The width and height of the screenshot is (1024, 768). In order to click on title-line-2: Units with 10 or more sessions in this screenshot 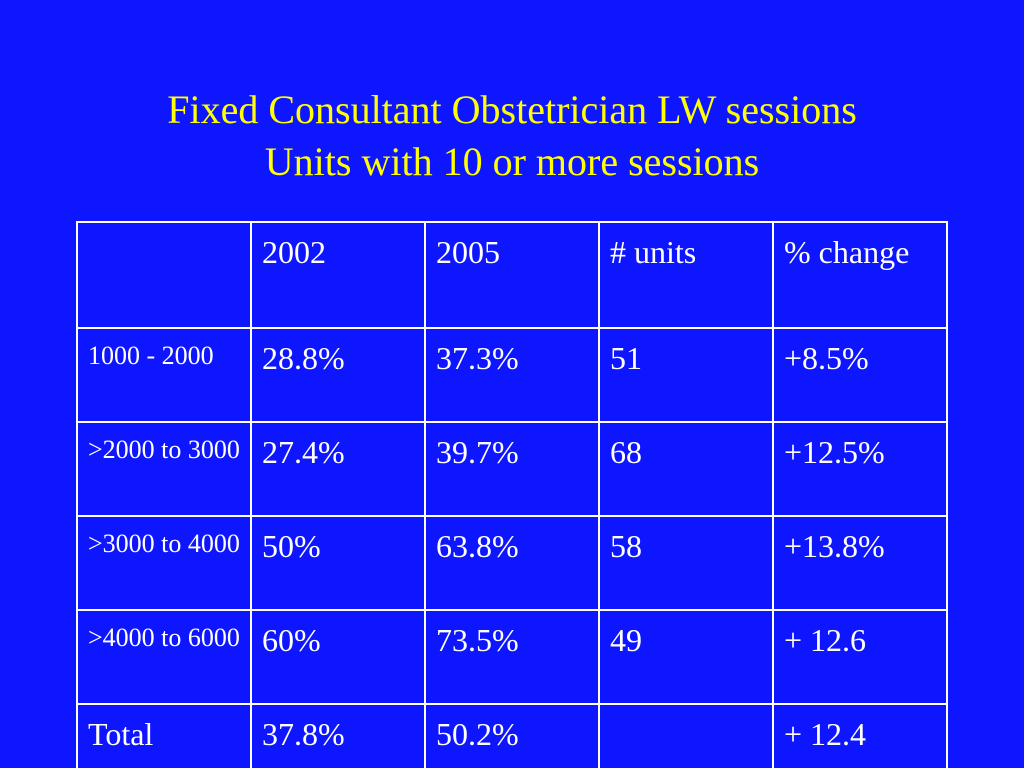, I will do `click(512, 161)`.